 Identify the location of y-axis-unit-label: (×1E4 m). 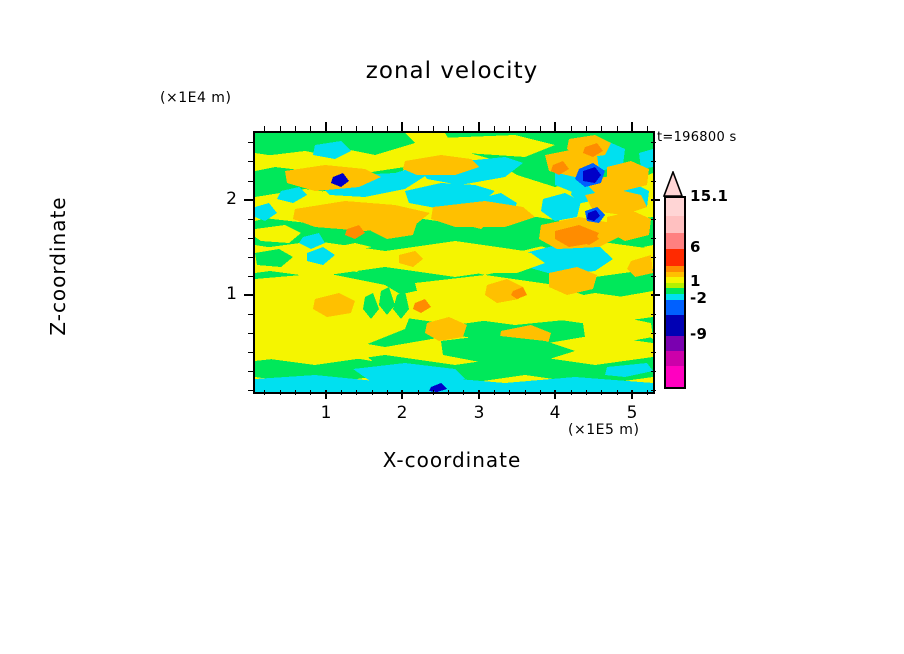
(196, 98).